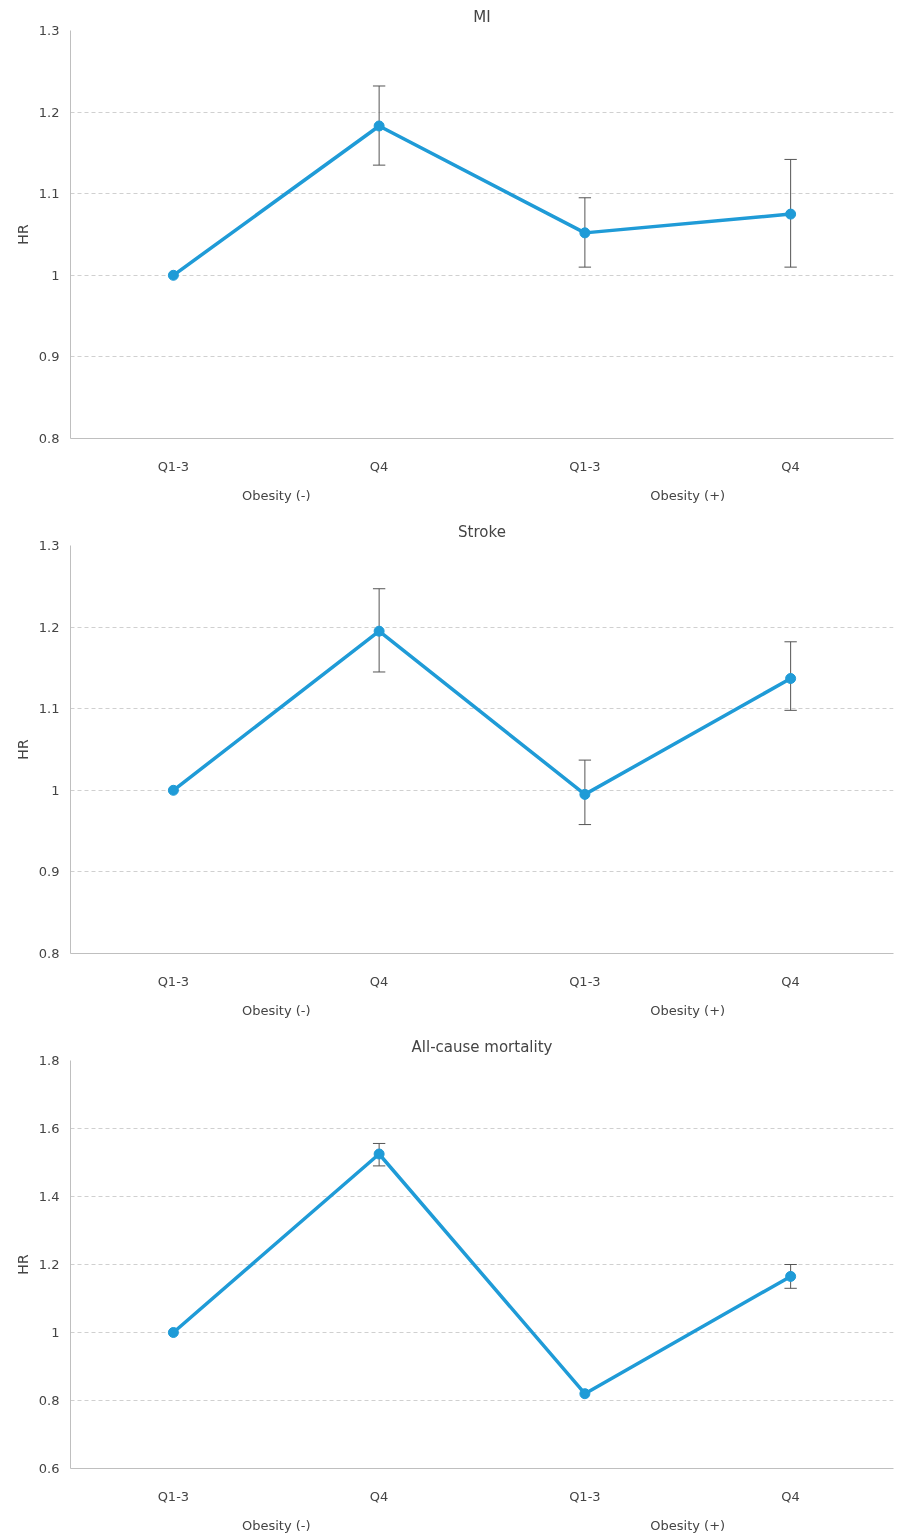  What do you see at coordinates (49, 1196) in the screenshot?
I see `y-tick-label: 1.4` at bounding box center [49, 1196].